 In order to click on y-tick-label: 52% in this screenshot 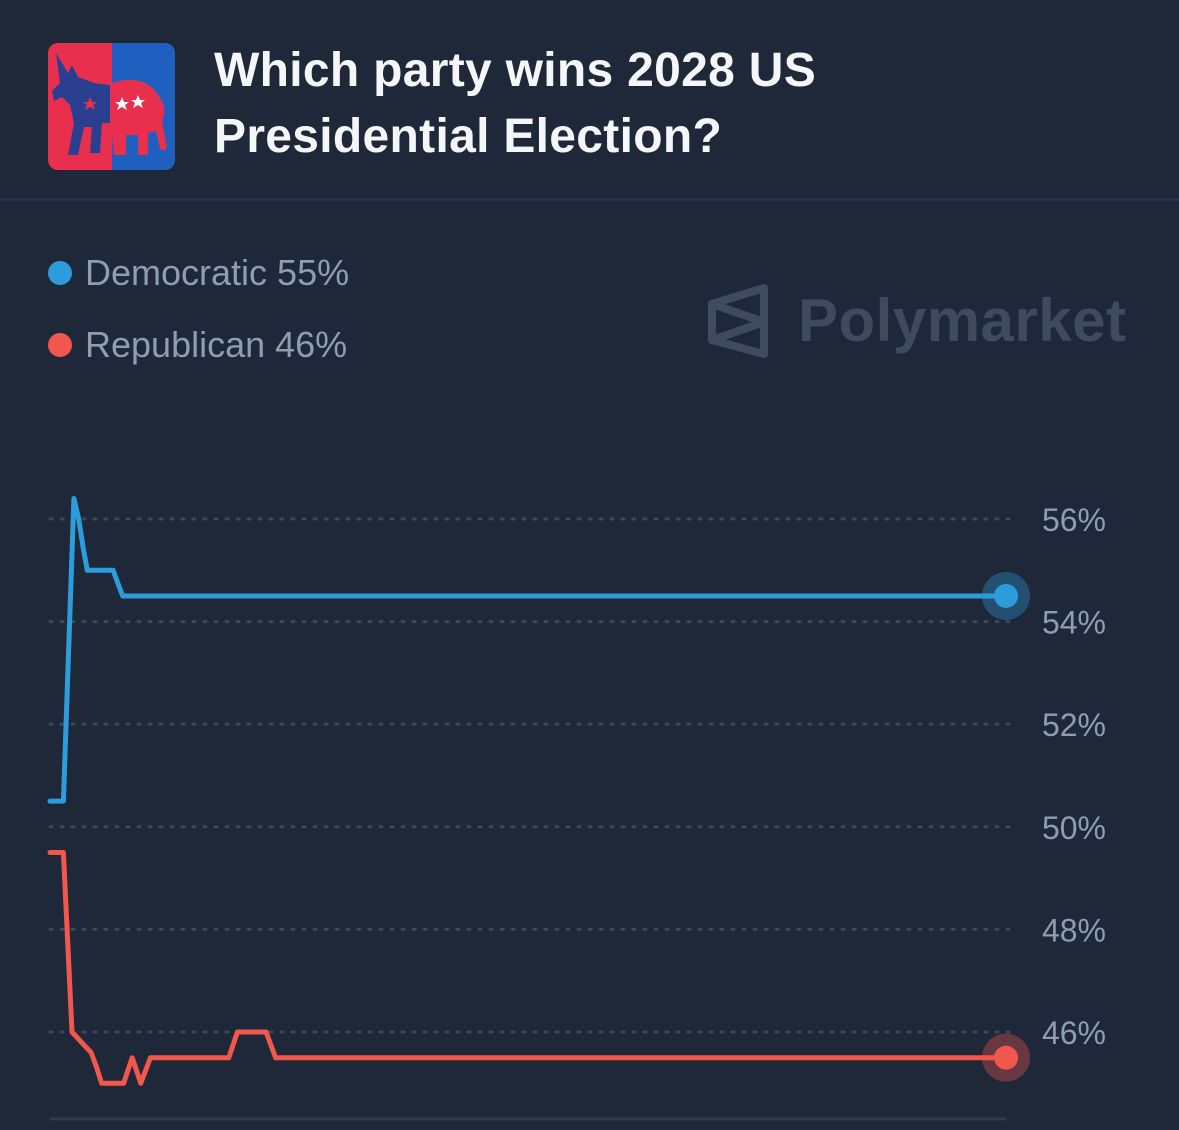, I will do `click(1074, 725)`.